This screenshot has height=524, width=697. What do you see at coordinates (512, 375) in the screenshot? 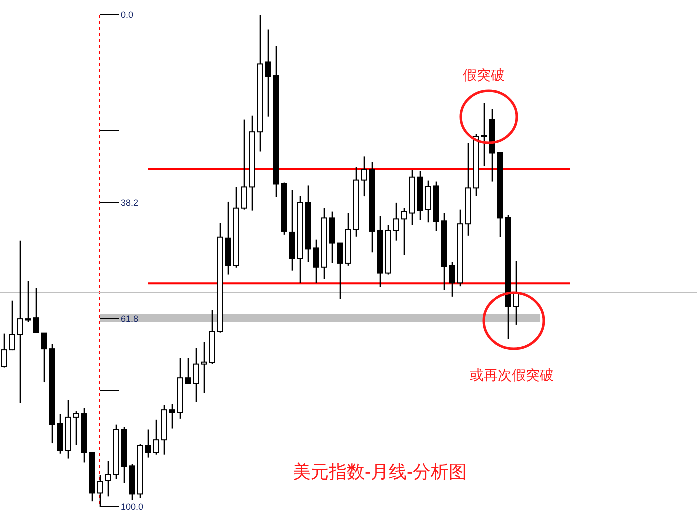
I see `annotation: 或再次假突破` at bounding box center [512, 375].